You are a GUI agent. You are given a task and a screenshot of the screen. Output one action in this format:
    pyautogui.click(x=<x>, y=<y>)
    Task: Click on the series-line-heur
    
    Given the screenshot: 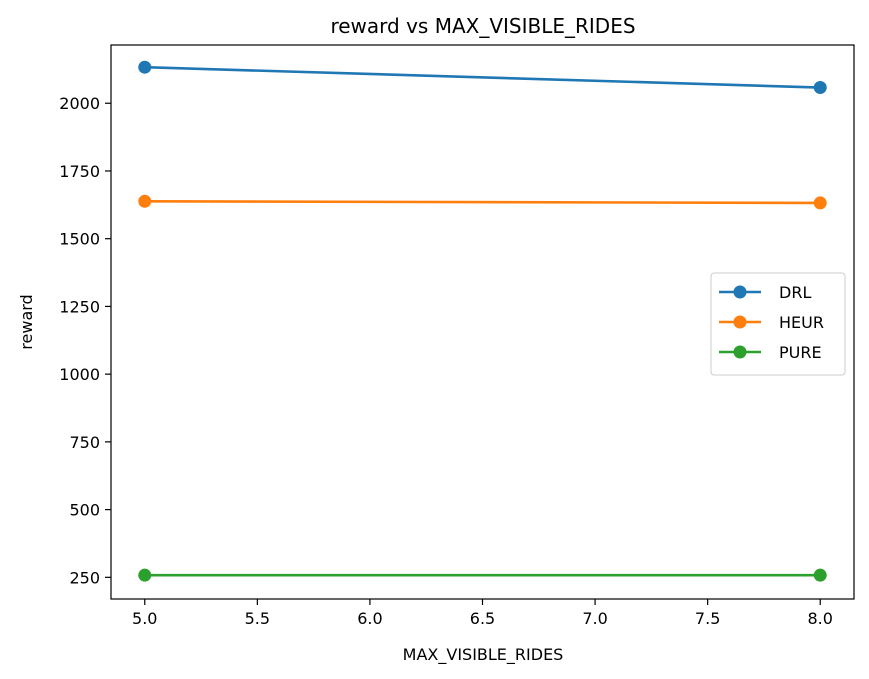 What is the action you would take?
    pyautogui.click(x=482, y=202)
    